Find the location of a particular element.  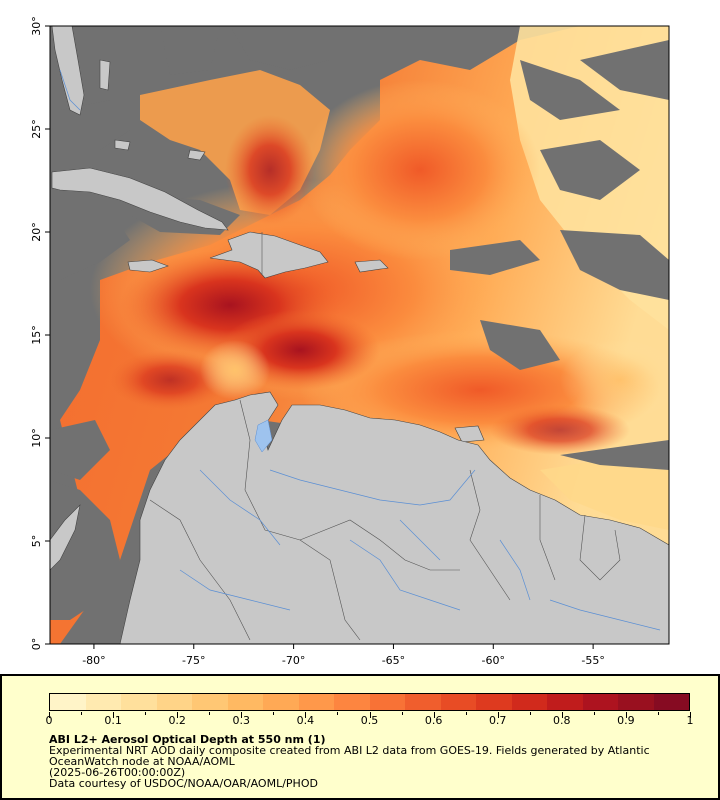

lat-tick-label: 25° is located at coordinates (36, 129).